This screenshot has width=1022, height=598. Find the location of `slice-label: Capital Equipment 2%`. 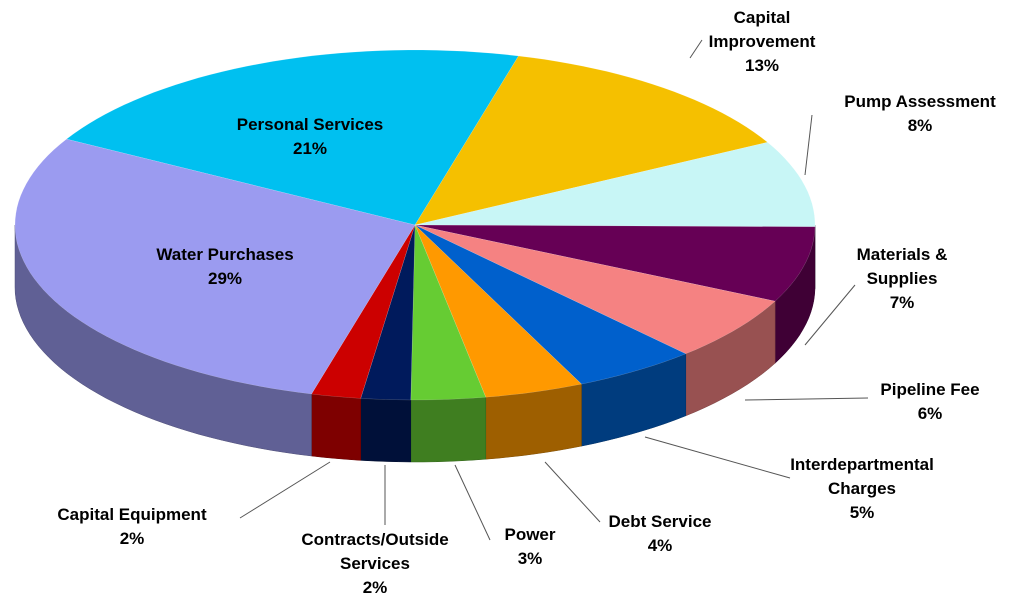

slice-label: Capital Equipment 2% is located at coordinates (132, 527).